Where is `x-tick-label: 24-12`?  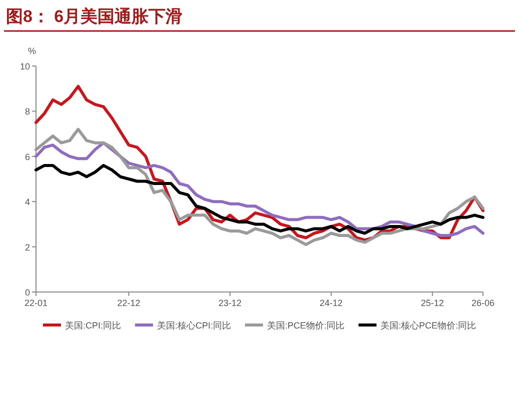 x-tick-label: 24-12 is located at coordinates (331, 303).